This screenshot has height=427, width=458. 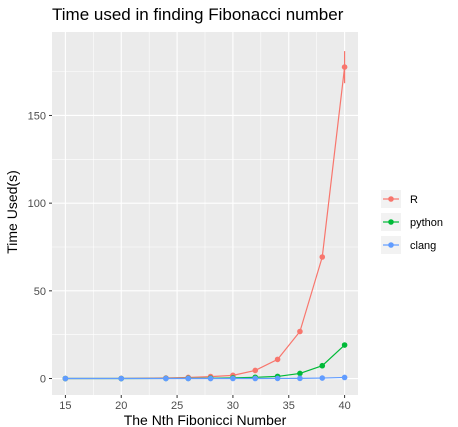 What do you see at coordinates (65, 406) in the screenshot?
I see `x-tick-label: 15` at bounding box center [65, 406].